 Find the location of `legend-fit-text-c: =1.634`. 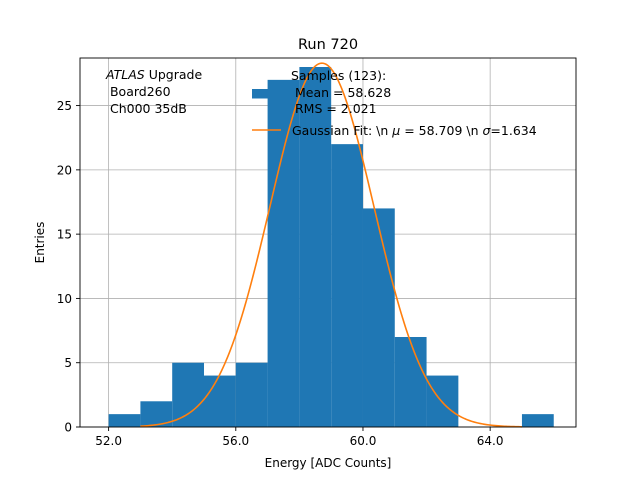

legend-fit-text-c: =1.634 is located at coordinates (513, 130).